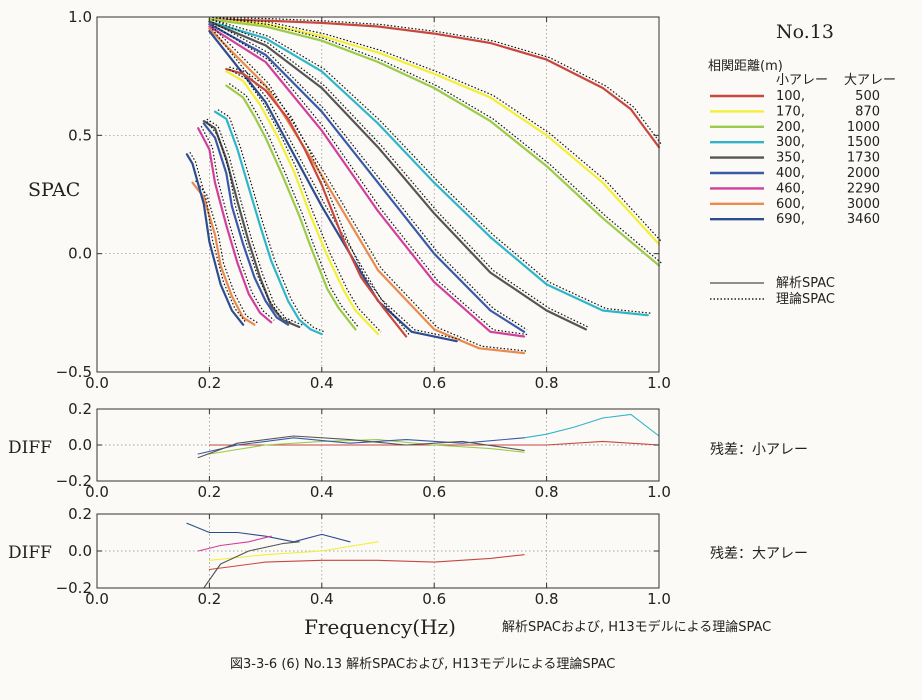  I want to click on station-label: No.13, so click(805, 32).